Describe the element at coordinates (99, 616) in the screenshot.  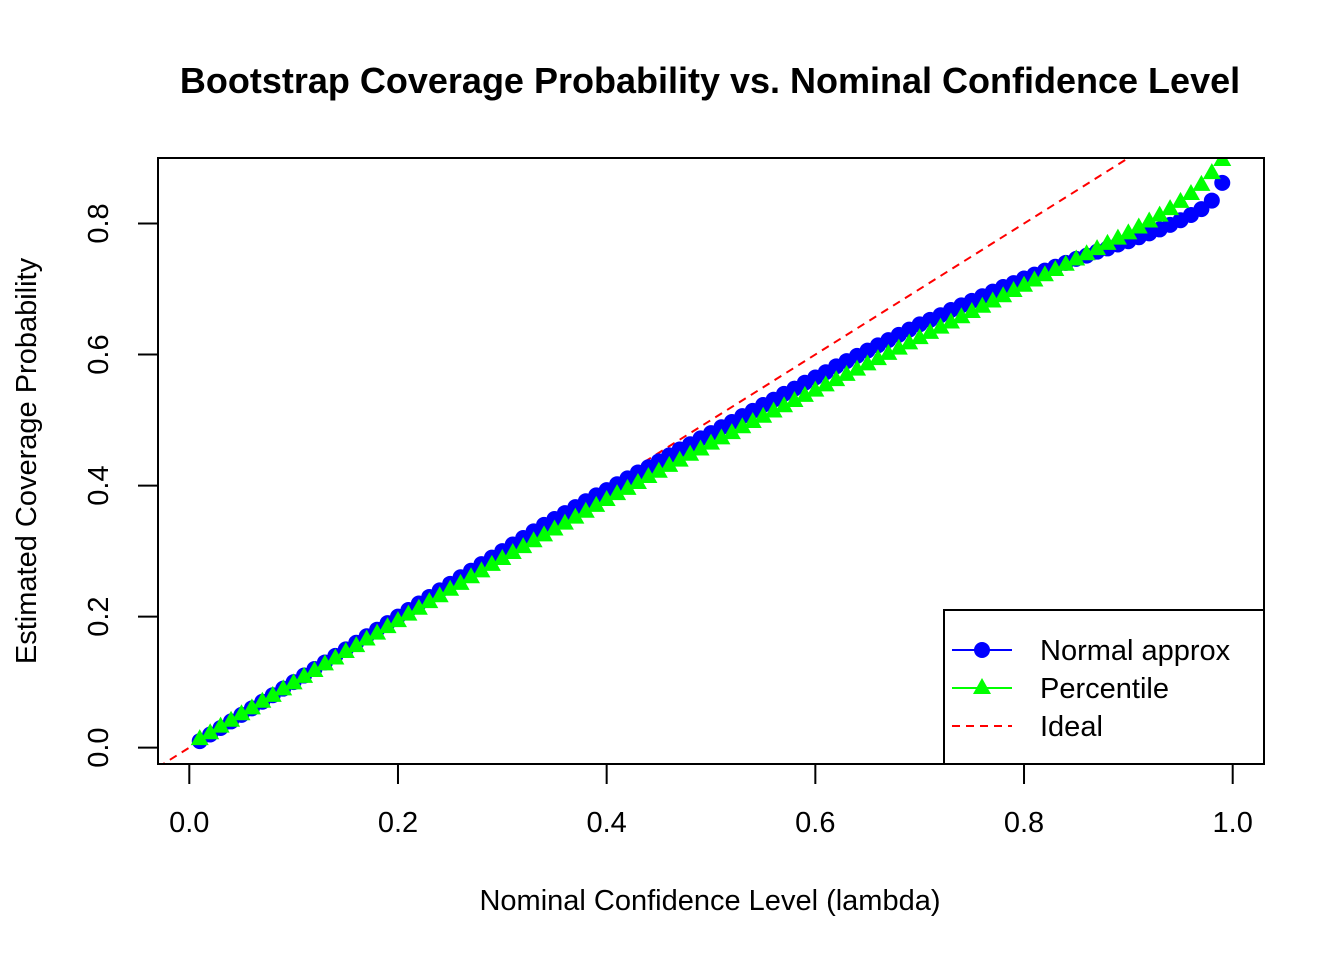
I see `y-tick-label: 0.2` at that location.